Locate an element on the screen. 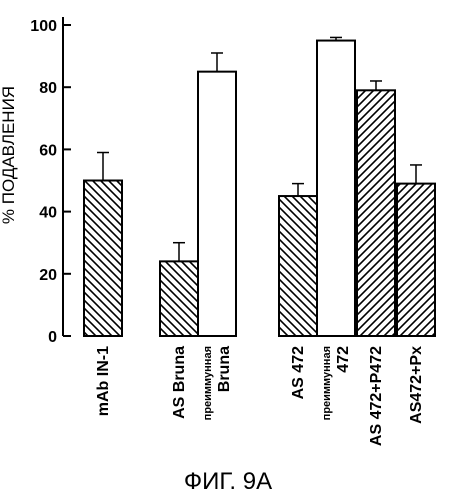 Image resolution: width=456 pixels, height=500 pixels. y-tick-label: 60 is located at coordinates (48, 150).